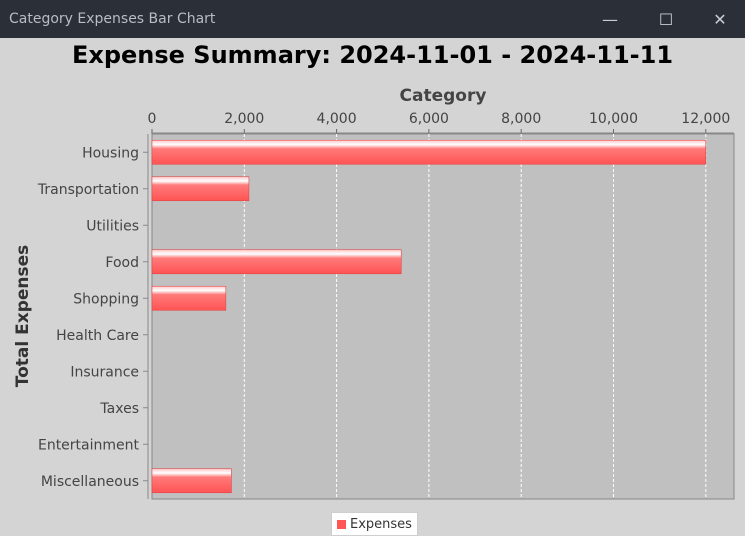  Describe the element at coordinates (152, 119) in the screenshot. I see `x-tick-label: 0` at that location.